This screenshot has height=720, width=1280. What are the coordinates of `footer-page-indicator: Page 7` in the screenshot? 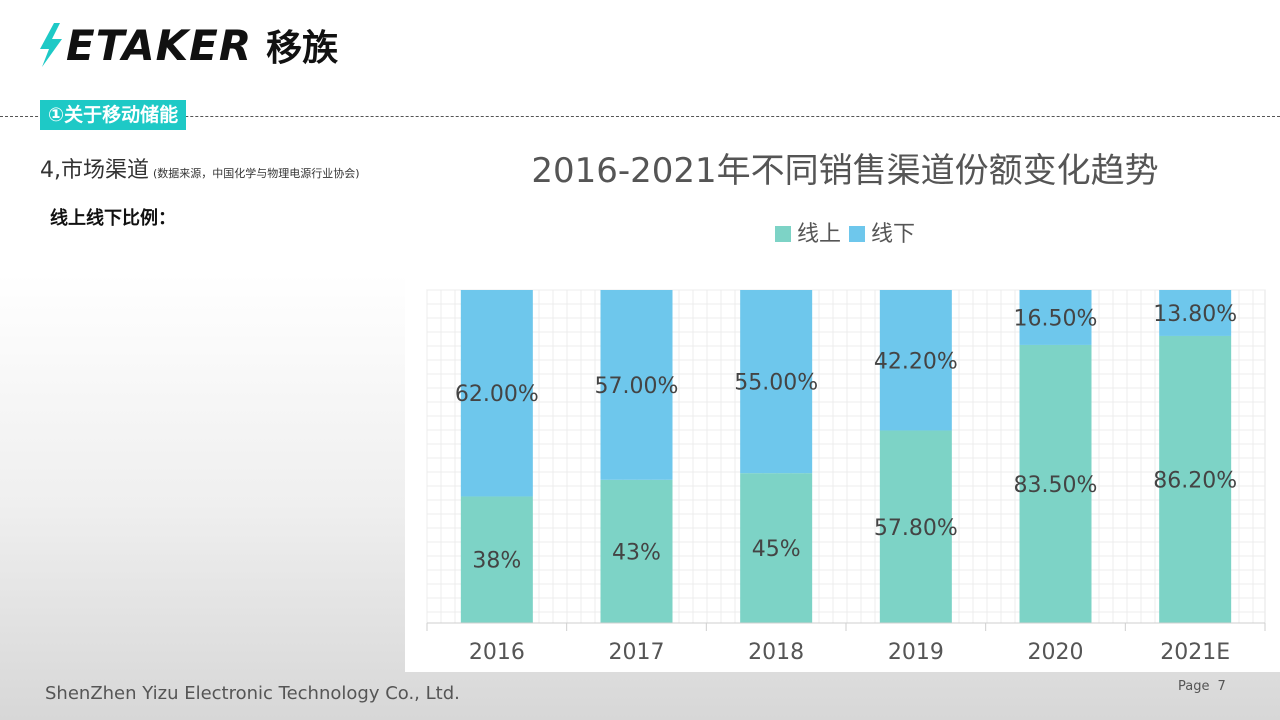 It's located at (1206, 686).